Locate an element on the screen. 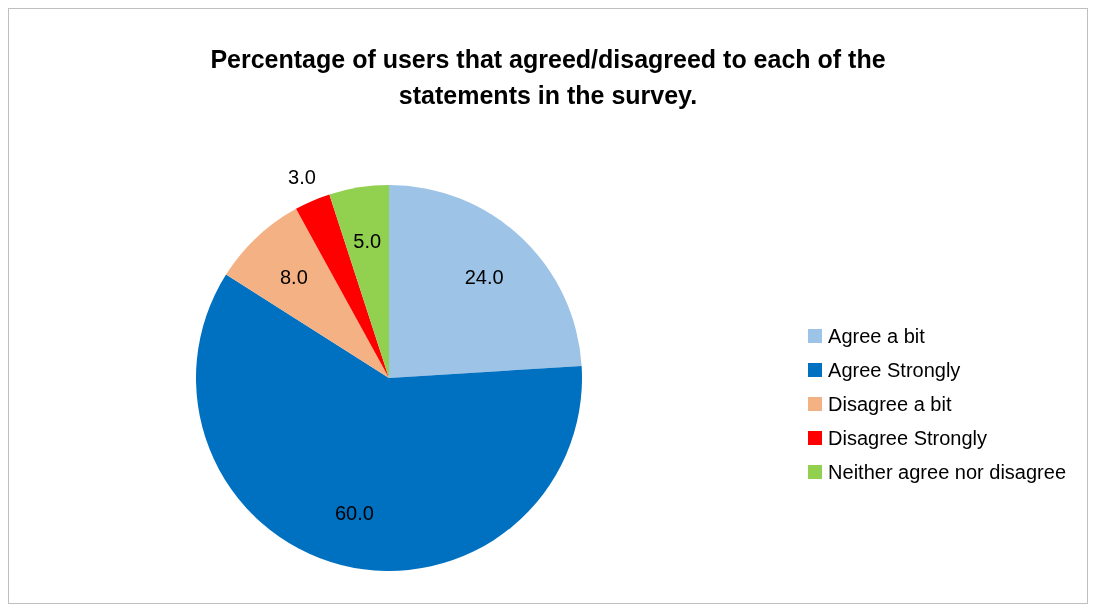 The height and width of the screenshot is (612, 1097). data-label: 3.0 is located at coordinates (302, 177).